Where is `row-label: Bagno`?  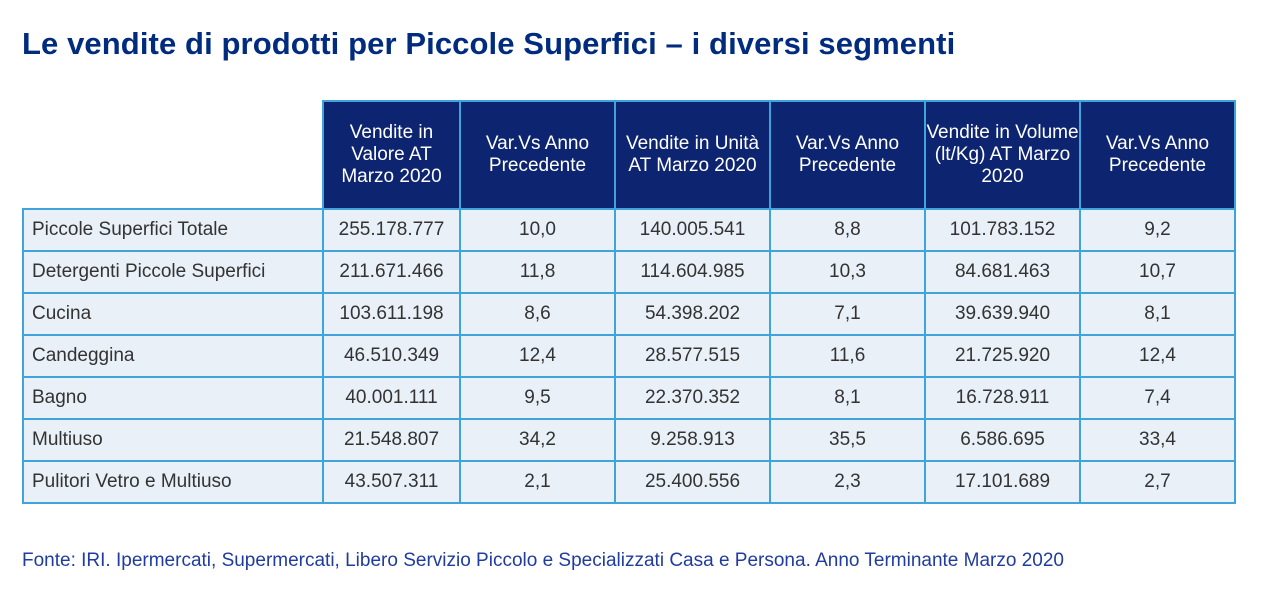
row-label: Bagno is located at coordinates (173, 398).